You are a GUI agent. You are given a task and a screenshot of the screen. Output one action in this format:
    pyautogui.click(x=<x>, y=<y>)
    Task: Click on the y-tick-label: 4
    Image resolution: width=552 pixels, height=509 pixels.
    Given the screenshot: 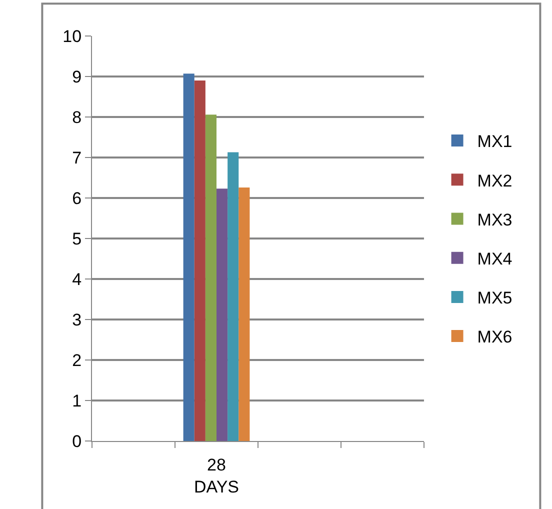 What is the action you would take?
    pyautogui.click(x=77, y=279)
    